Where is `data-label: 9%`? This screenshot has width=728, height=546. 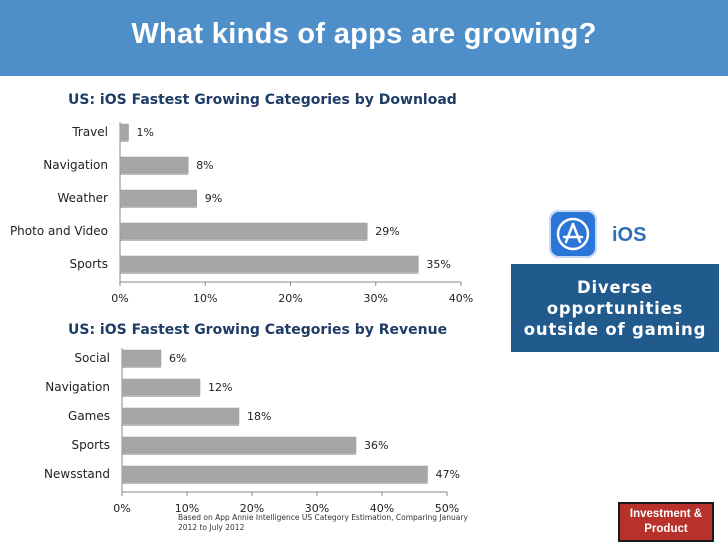
data-label: 9% is located at coordinates (213, 198).